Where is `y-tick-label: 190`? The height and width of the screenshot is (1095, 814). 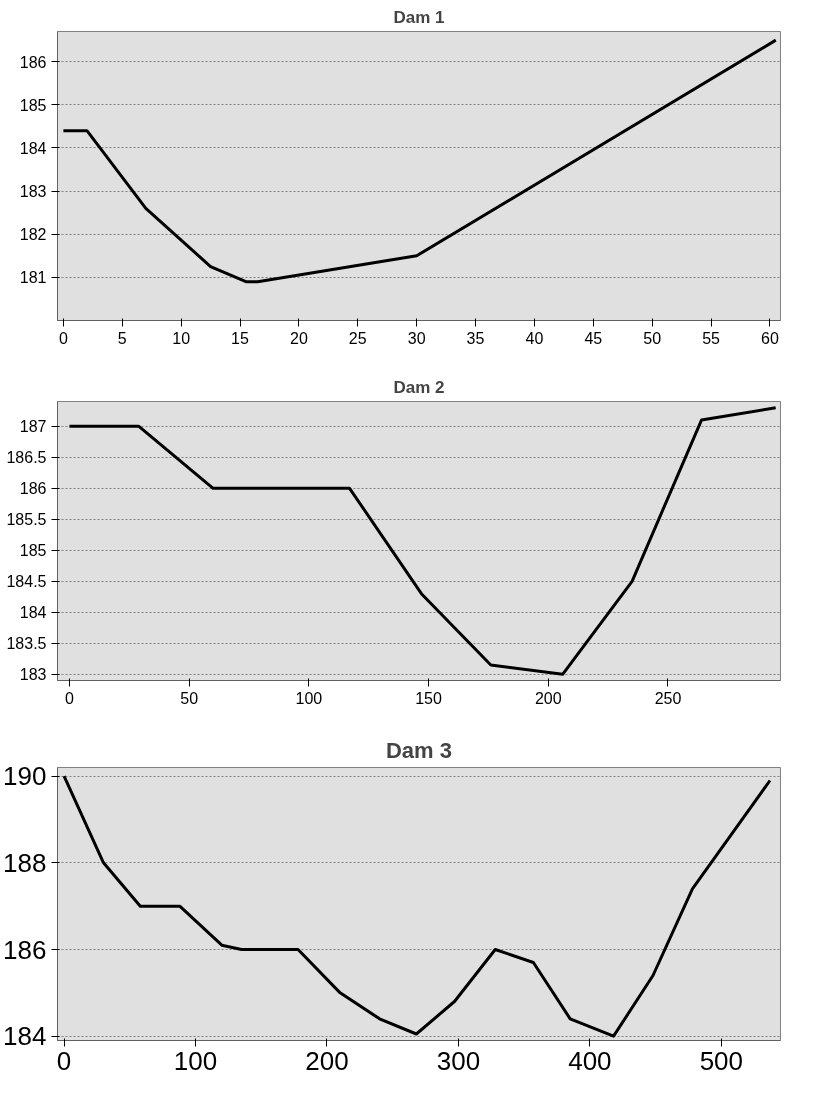 y-tick-label: 190 is located at coordinates (25, 776).